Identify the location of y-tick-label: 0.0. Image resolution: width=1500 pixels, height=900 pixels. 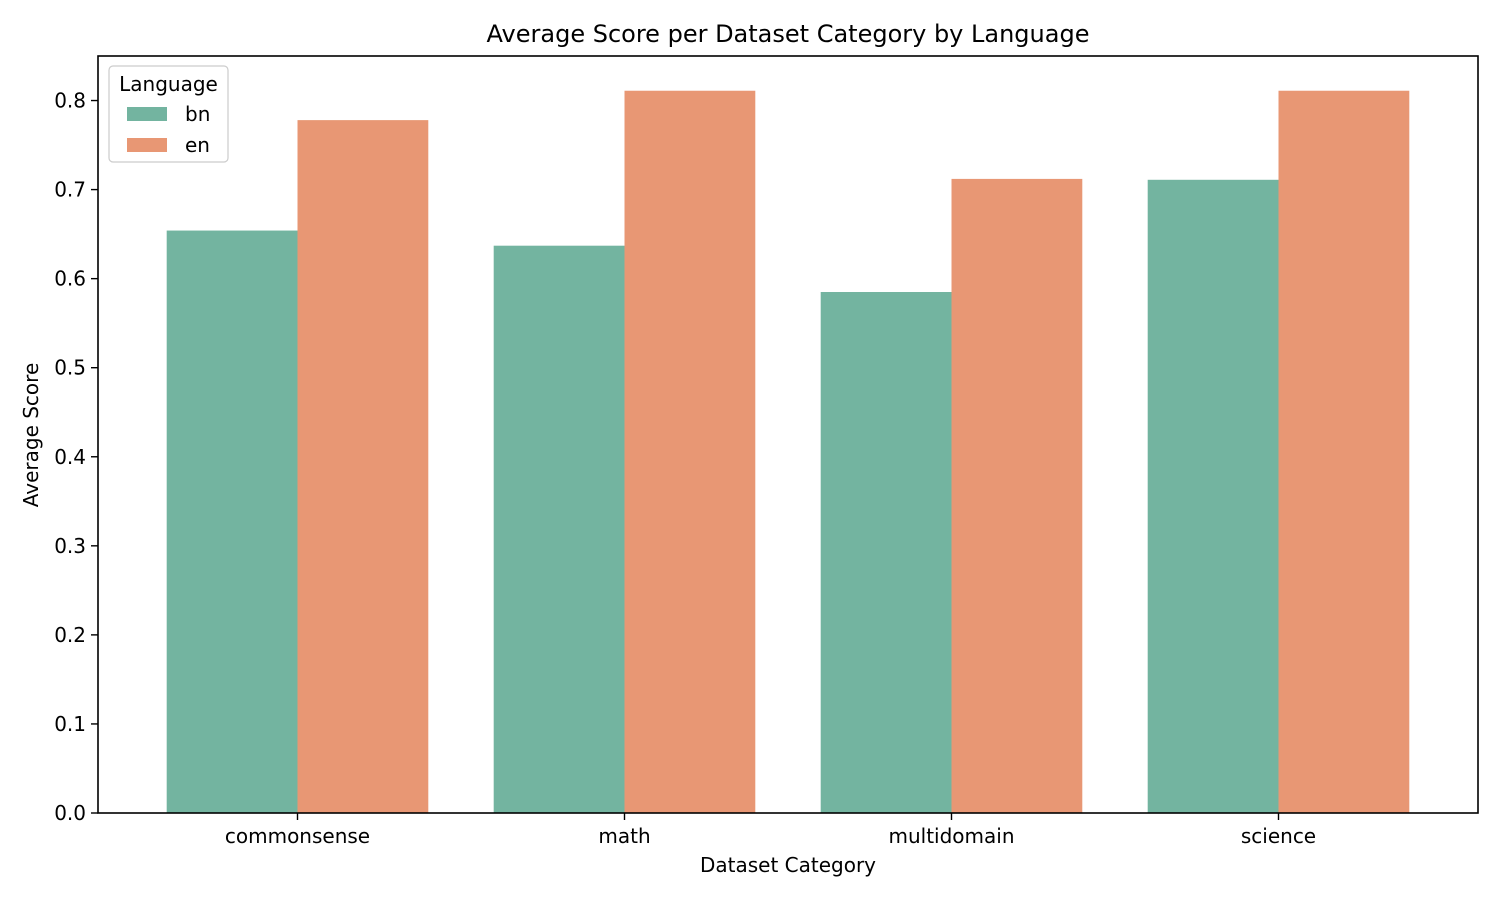
(70, 813).